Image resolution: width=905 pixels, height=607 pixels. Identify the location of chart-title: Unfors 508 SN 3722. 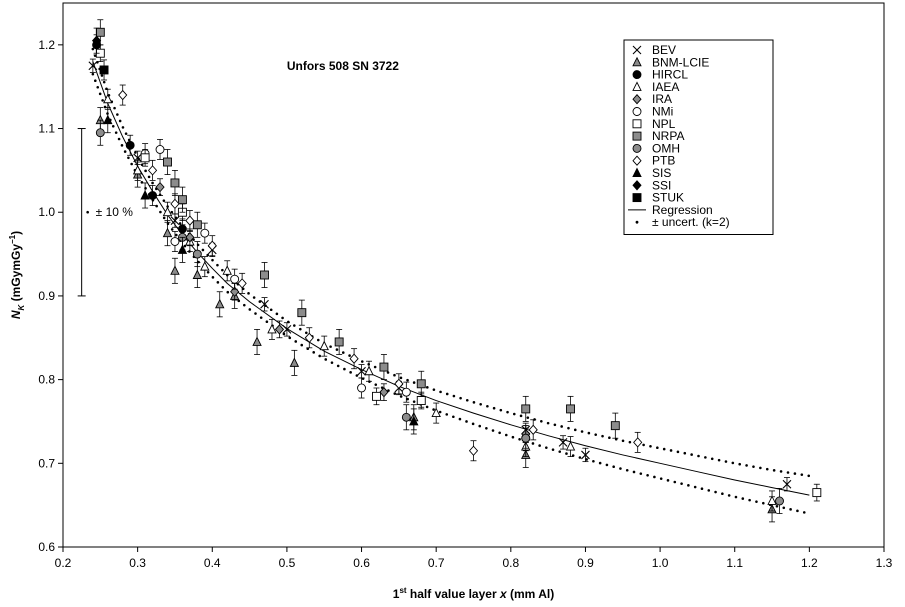
(343, 66).